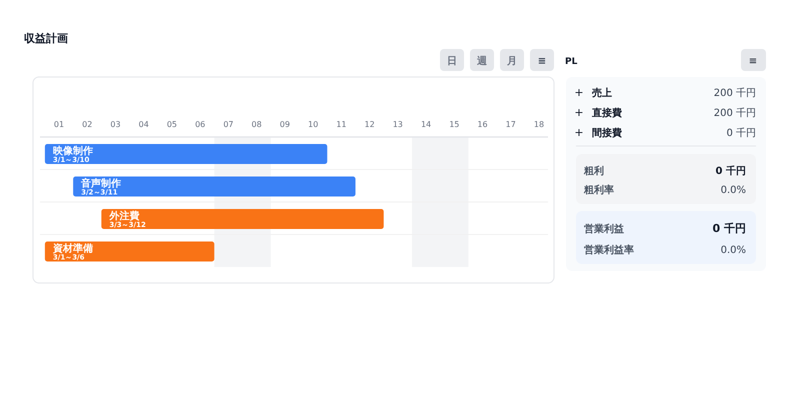 The width and height of the screenshot is (800, 400). Describe the element at coordinates (59, 124) in the screenshot. I see `x-tick-label: 01` at that location.